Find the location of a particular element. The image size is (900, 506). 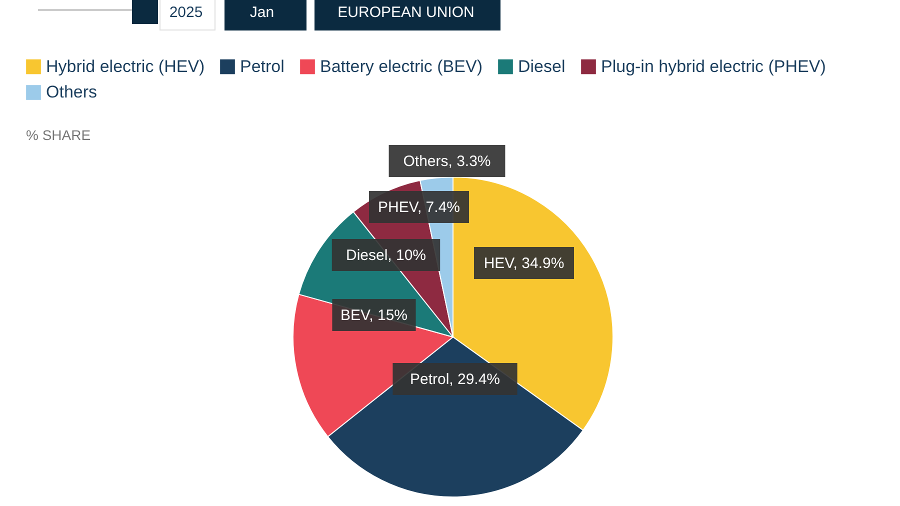

data-label: Others, 3.3% is located at coordinates (447, 161).